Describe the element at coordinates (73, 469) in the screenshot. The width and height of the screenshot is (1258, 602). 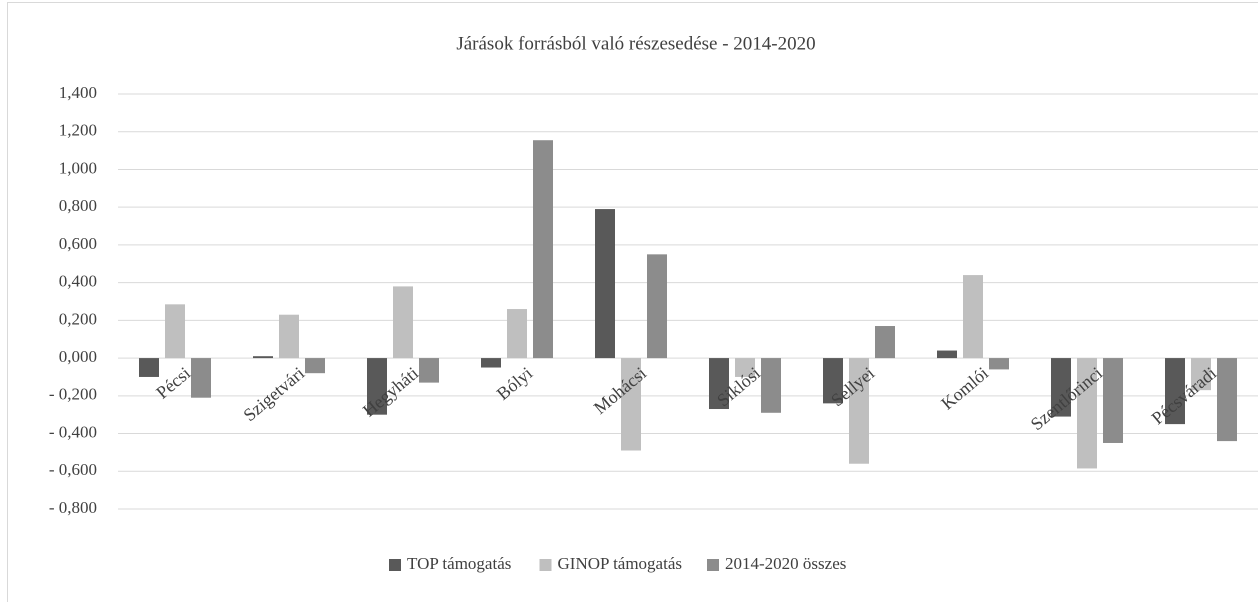
I see `y-tick-label: - 0,600` at that location.